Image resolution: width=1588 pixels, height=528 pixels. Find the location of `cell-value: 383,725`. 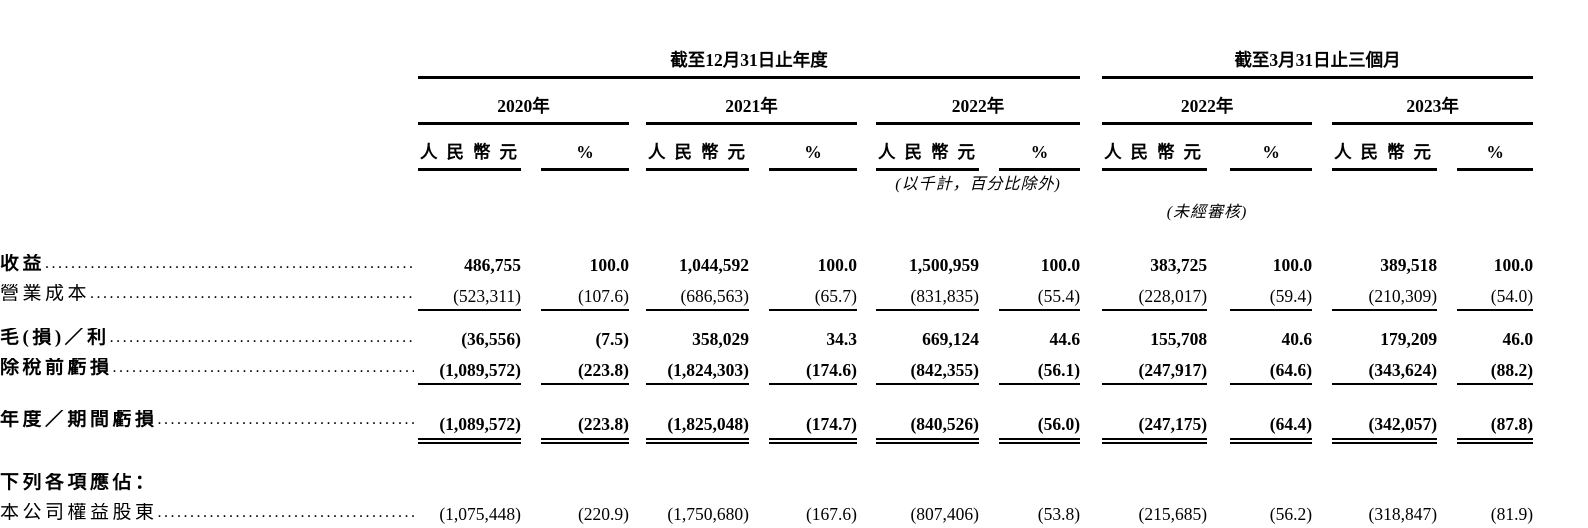

cell-value: 383,725 is located at coordinates (1179, 264).